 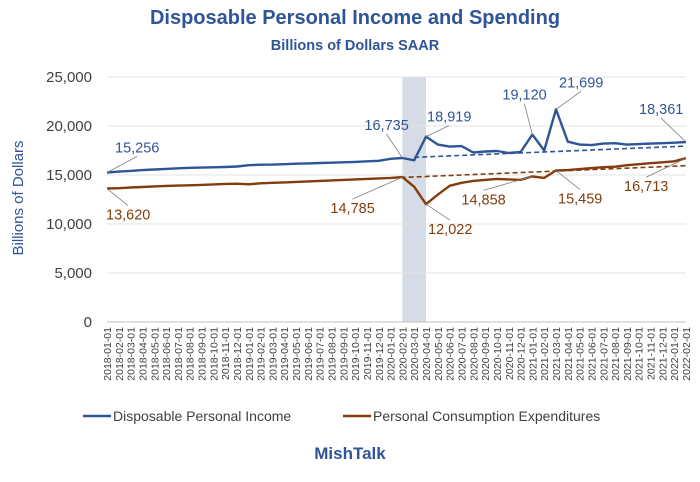 I want to click on x-tick-label: 2021-07-01, so click(x=604, y=354).